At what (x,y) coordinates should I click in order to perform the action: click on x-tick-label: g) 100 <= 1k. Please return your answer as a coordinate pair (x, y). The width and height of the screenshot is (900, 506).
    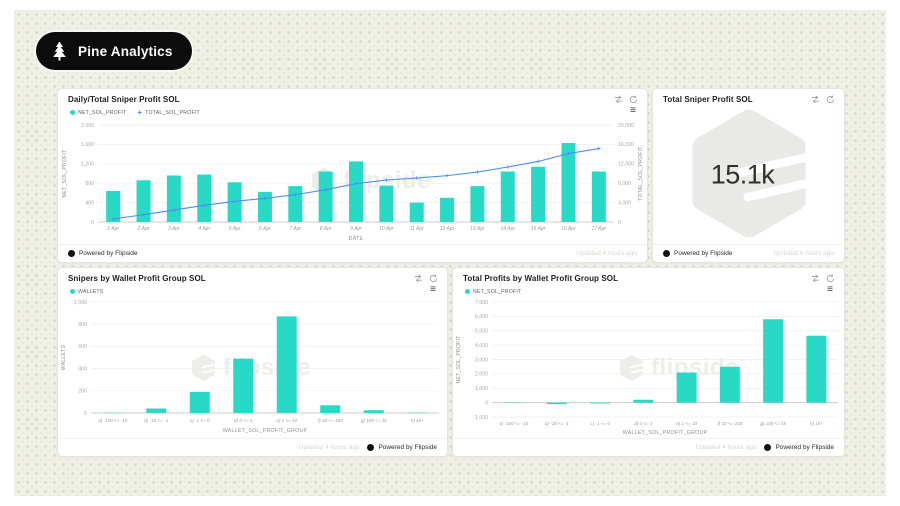
    Looking at the image, I should click on (374, 420).